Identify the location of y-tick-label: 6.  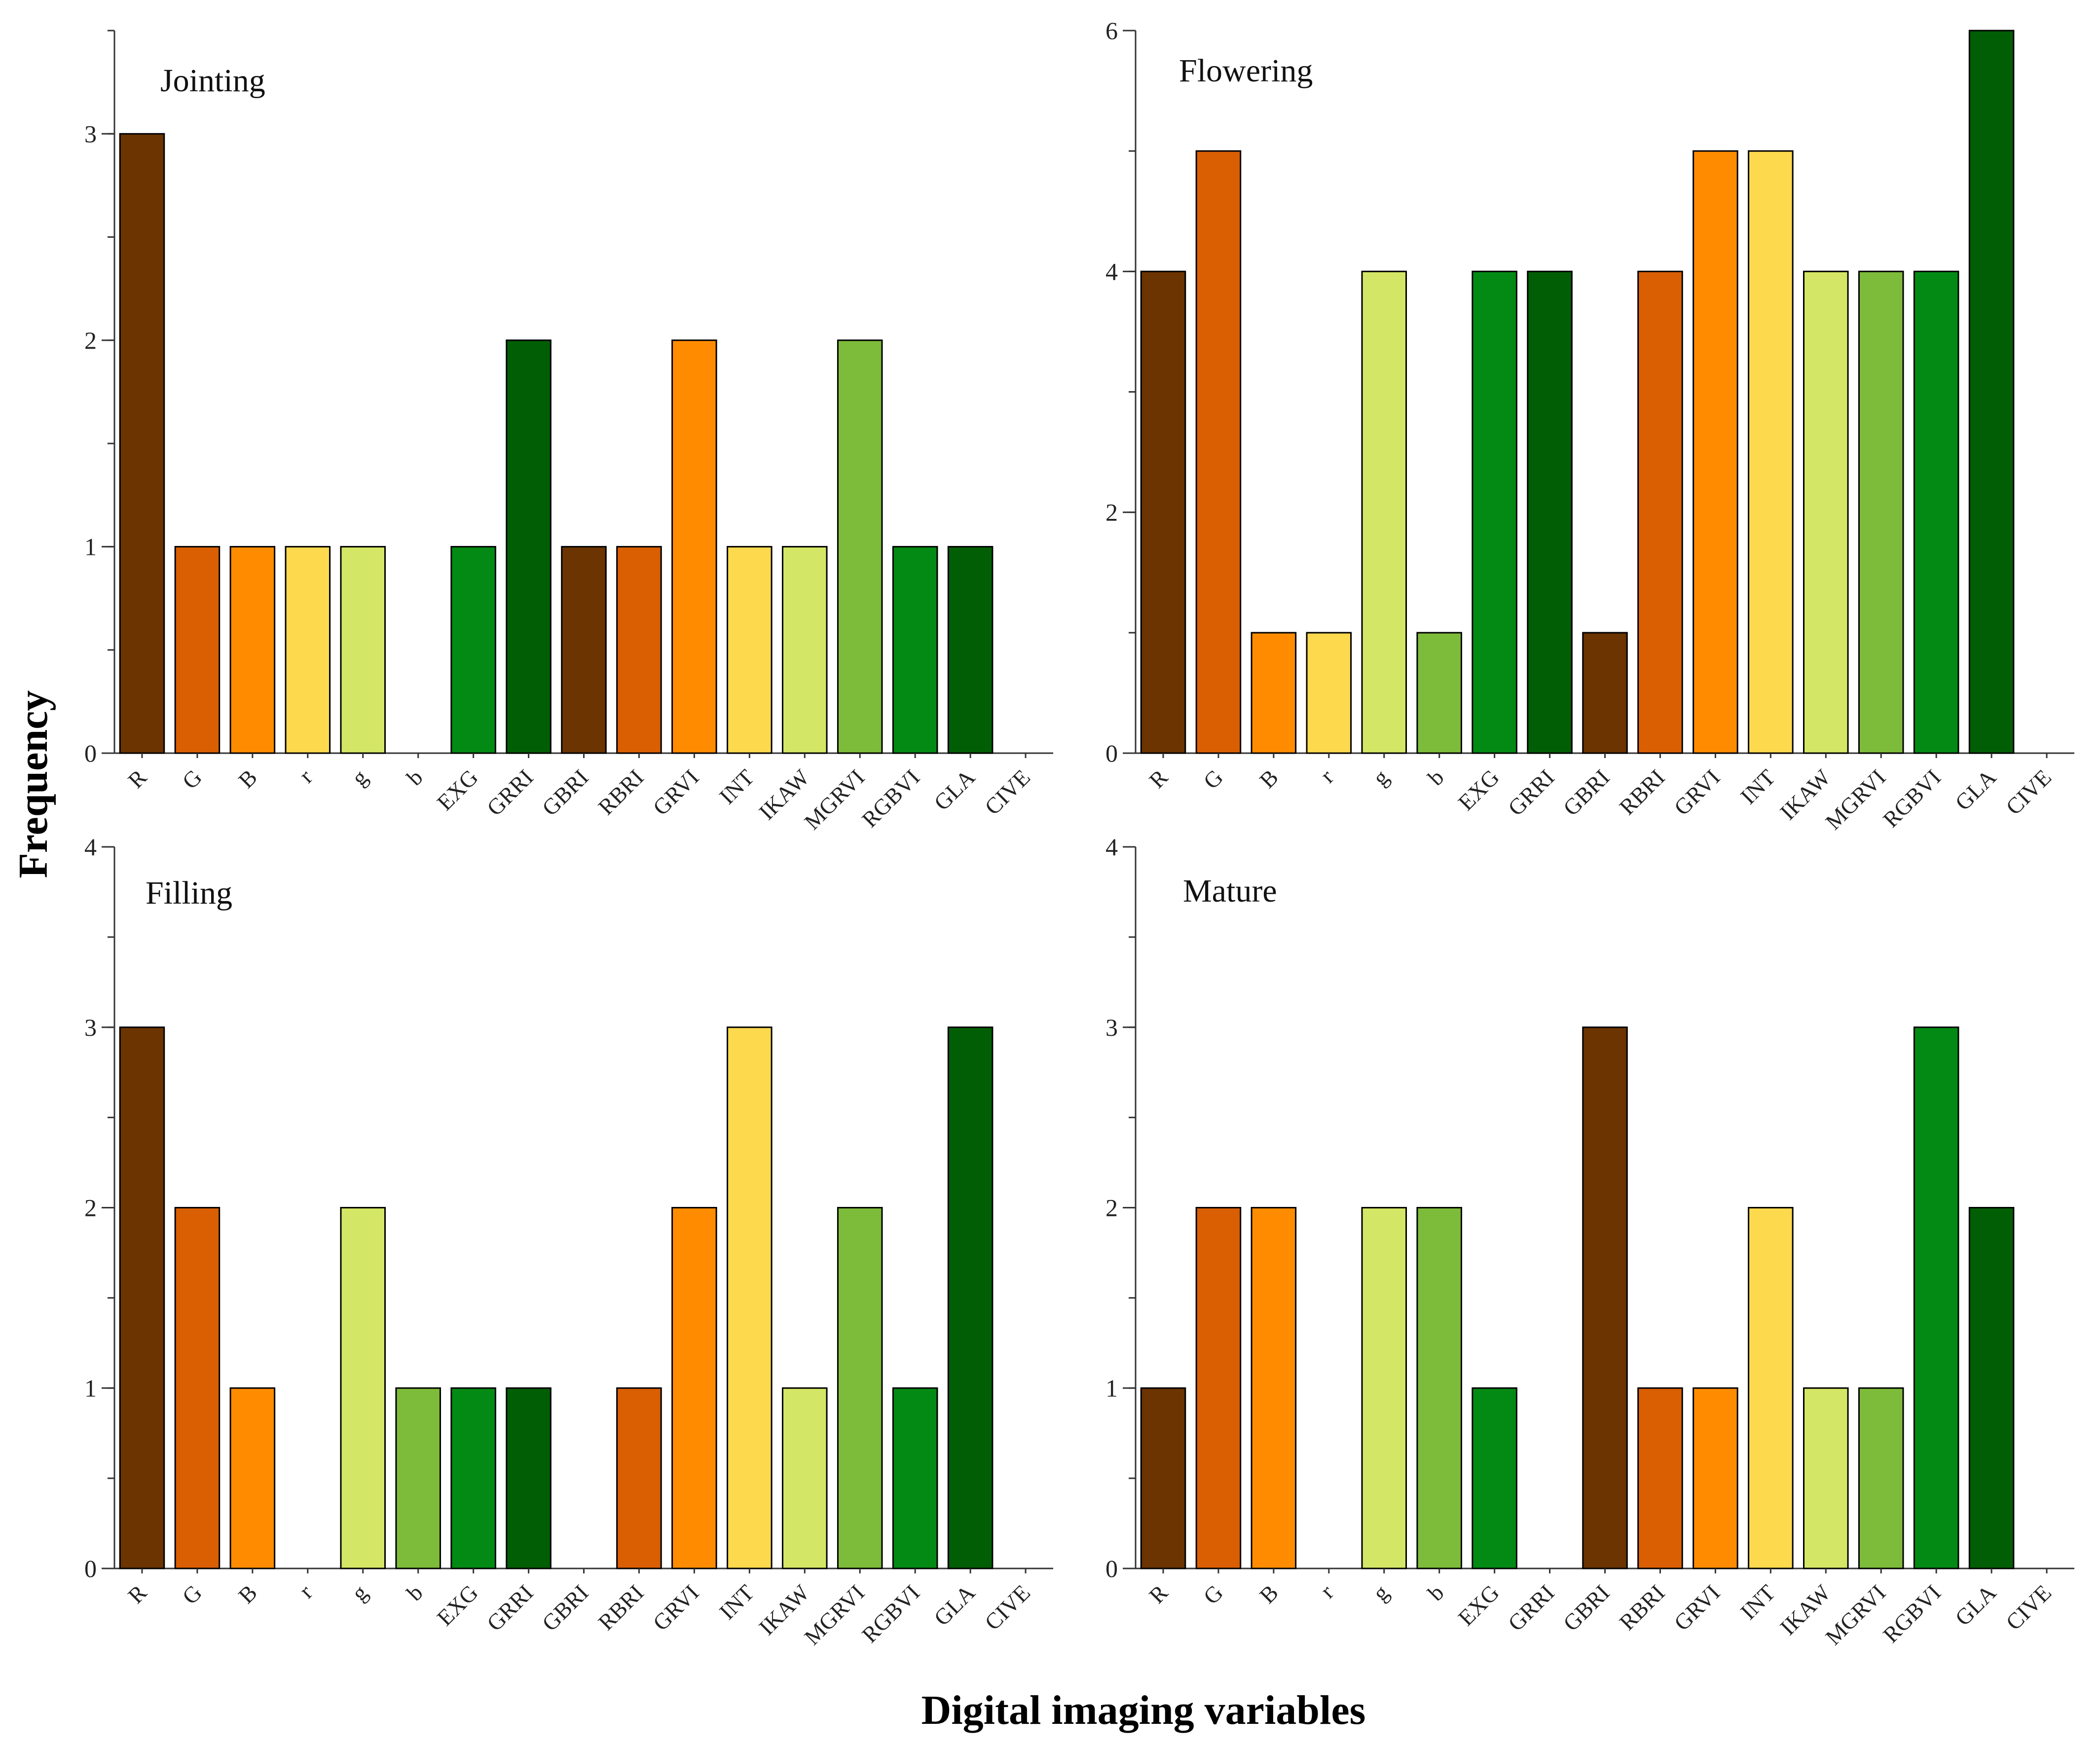
(1111, 30).